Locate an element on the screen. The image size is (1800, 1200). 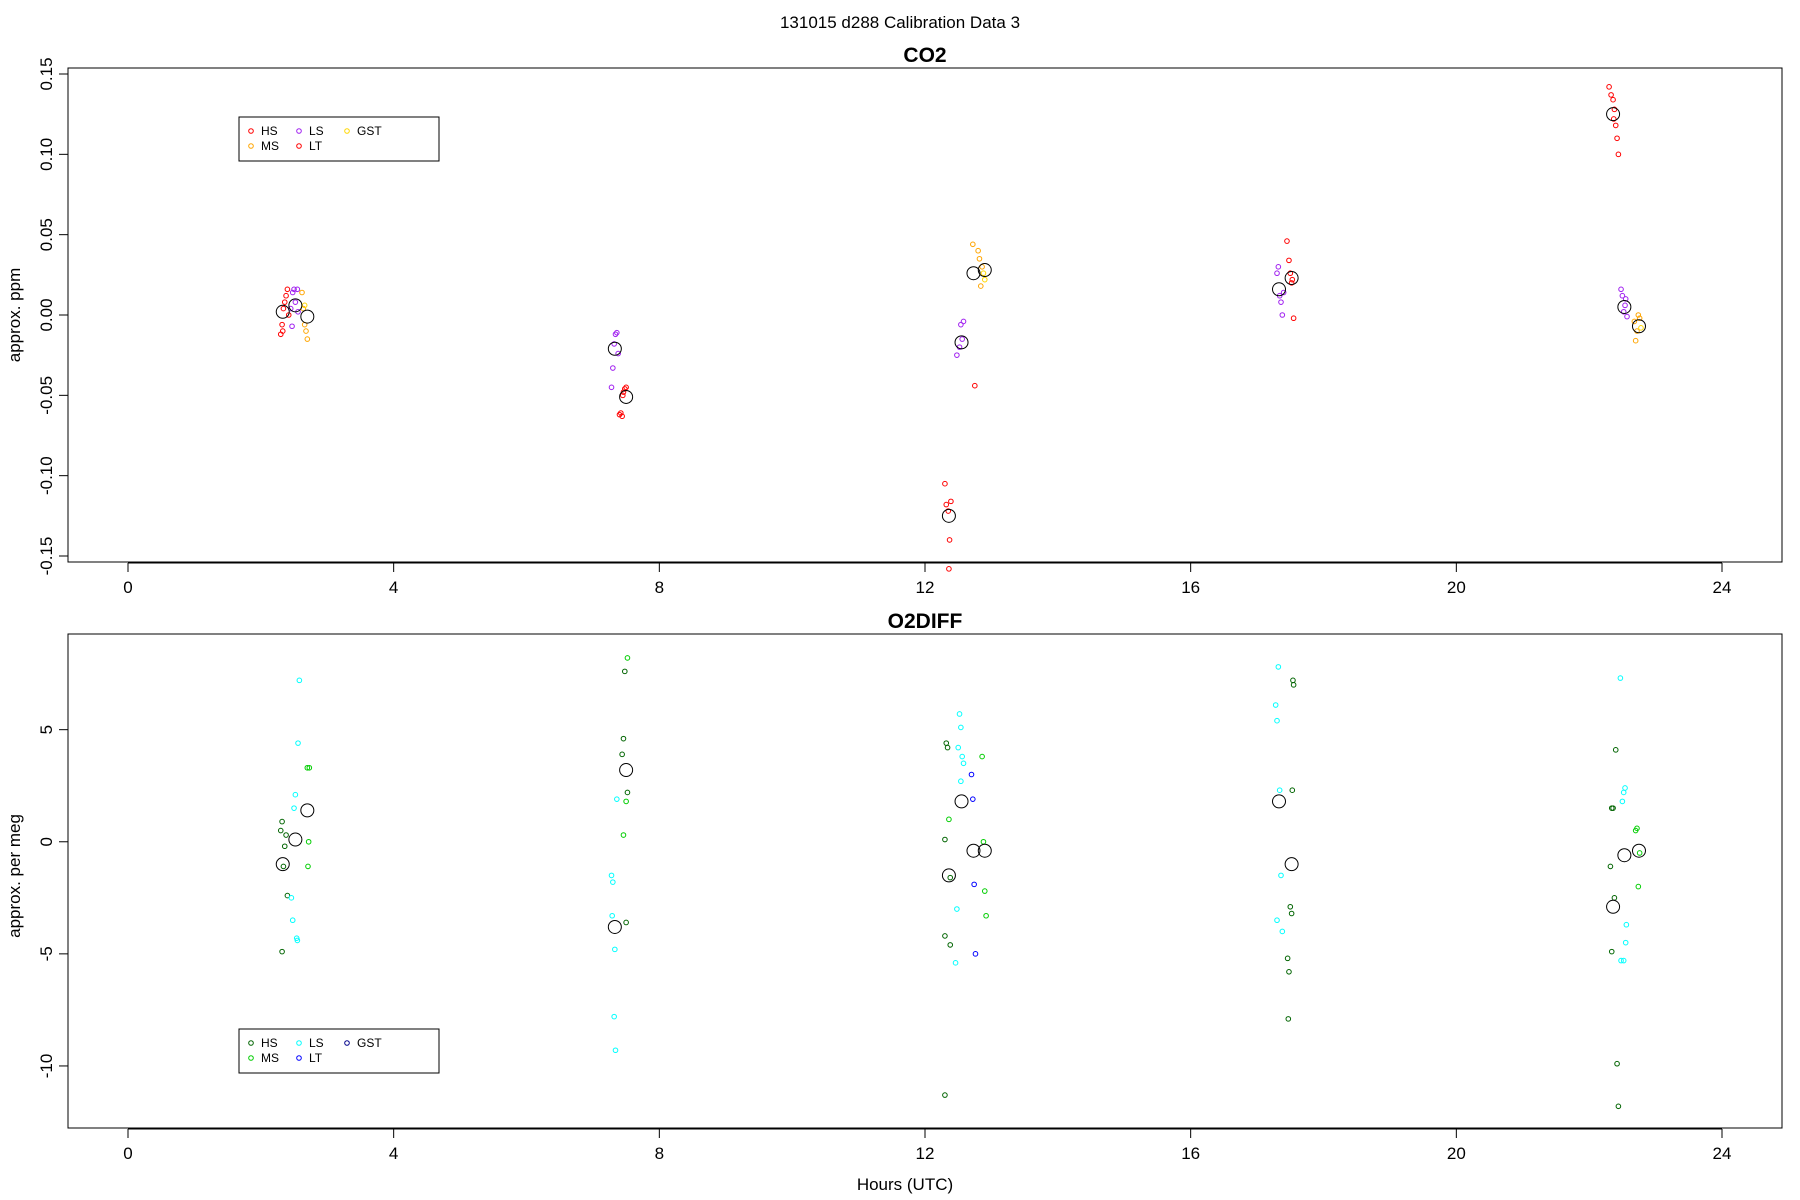
co2-x-tick-label: 20 is located at coordinates (1456, 587).